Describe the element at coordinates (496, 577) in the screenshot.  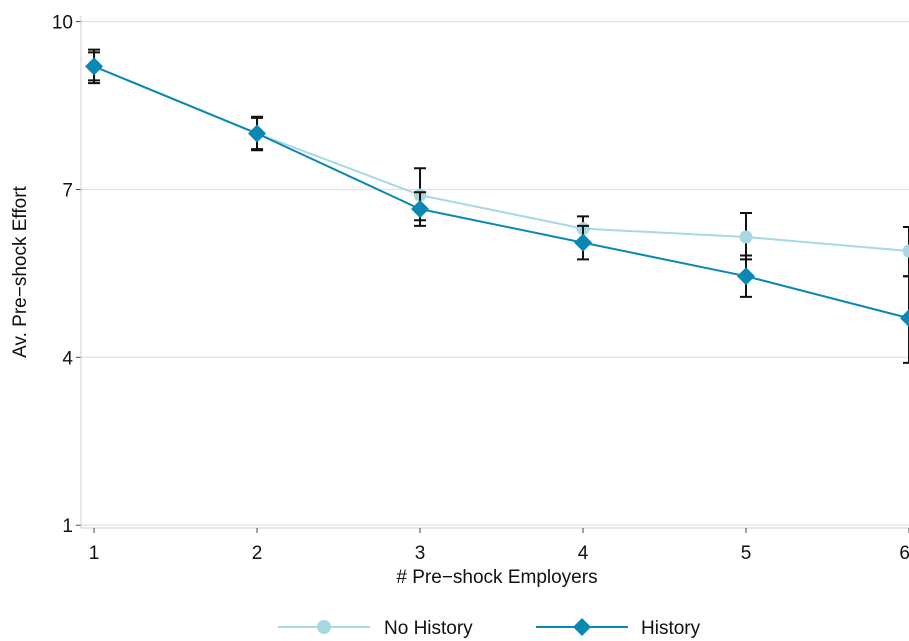
I see `x-axis-title: # Pre−shock Employers` at that location.